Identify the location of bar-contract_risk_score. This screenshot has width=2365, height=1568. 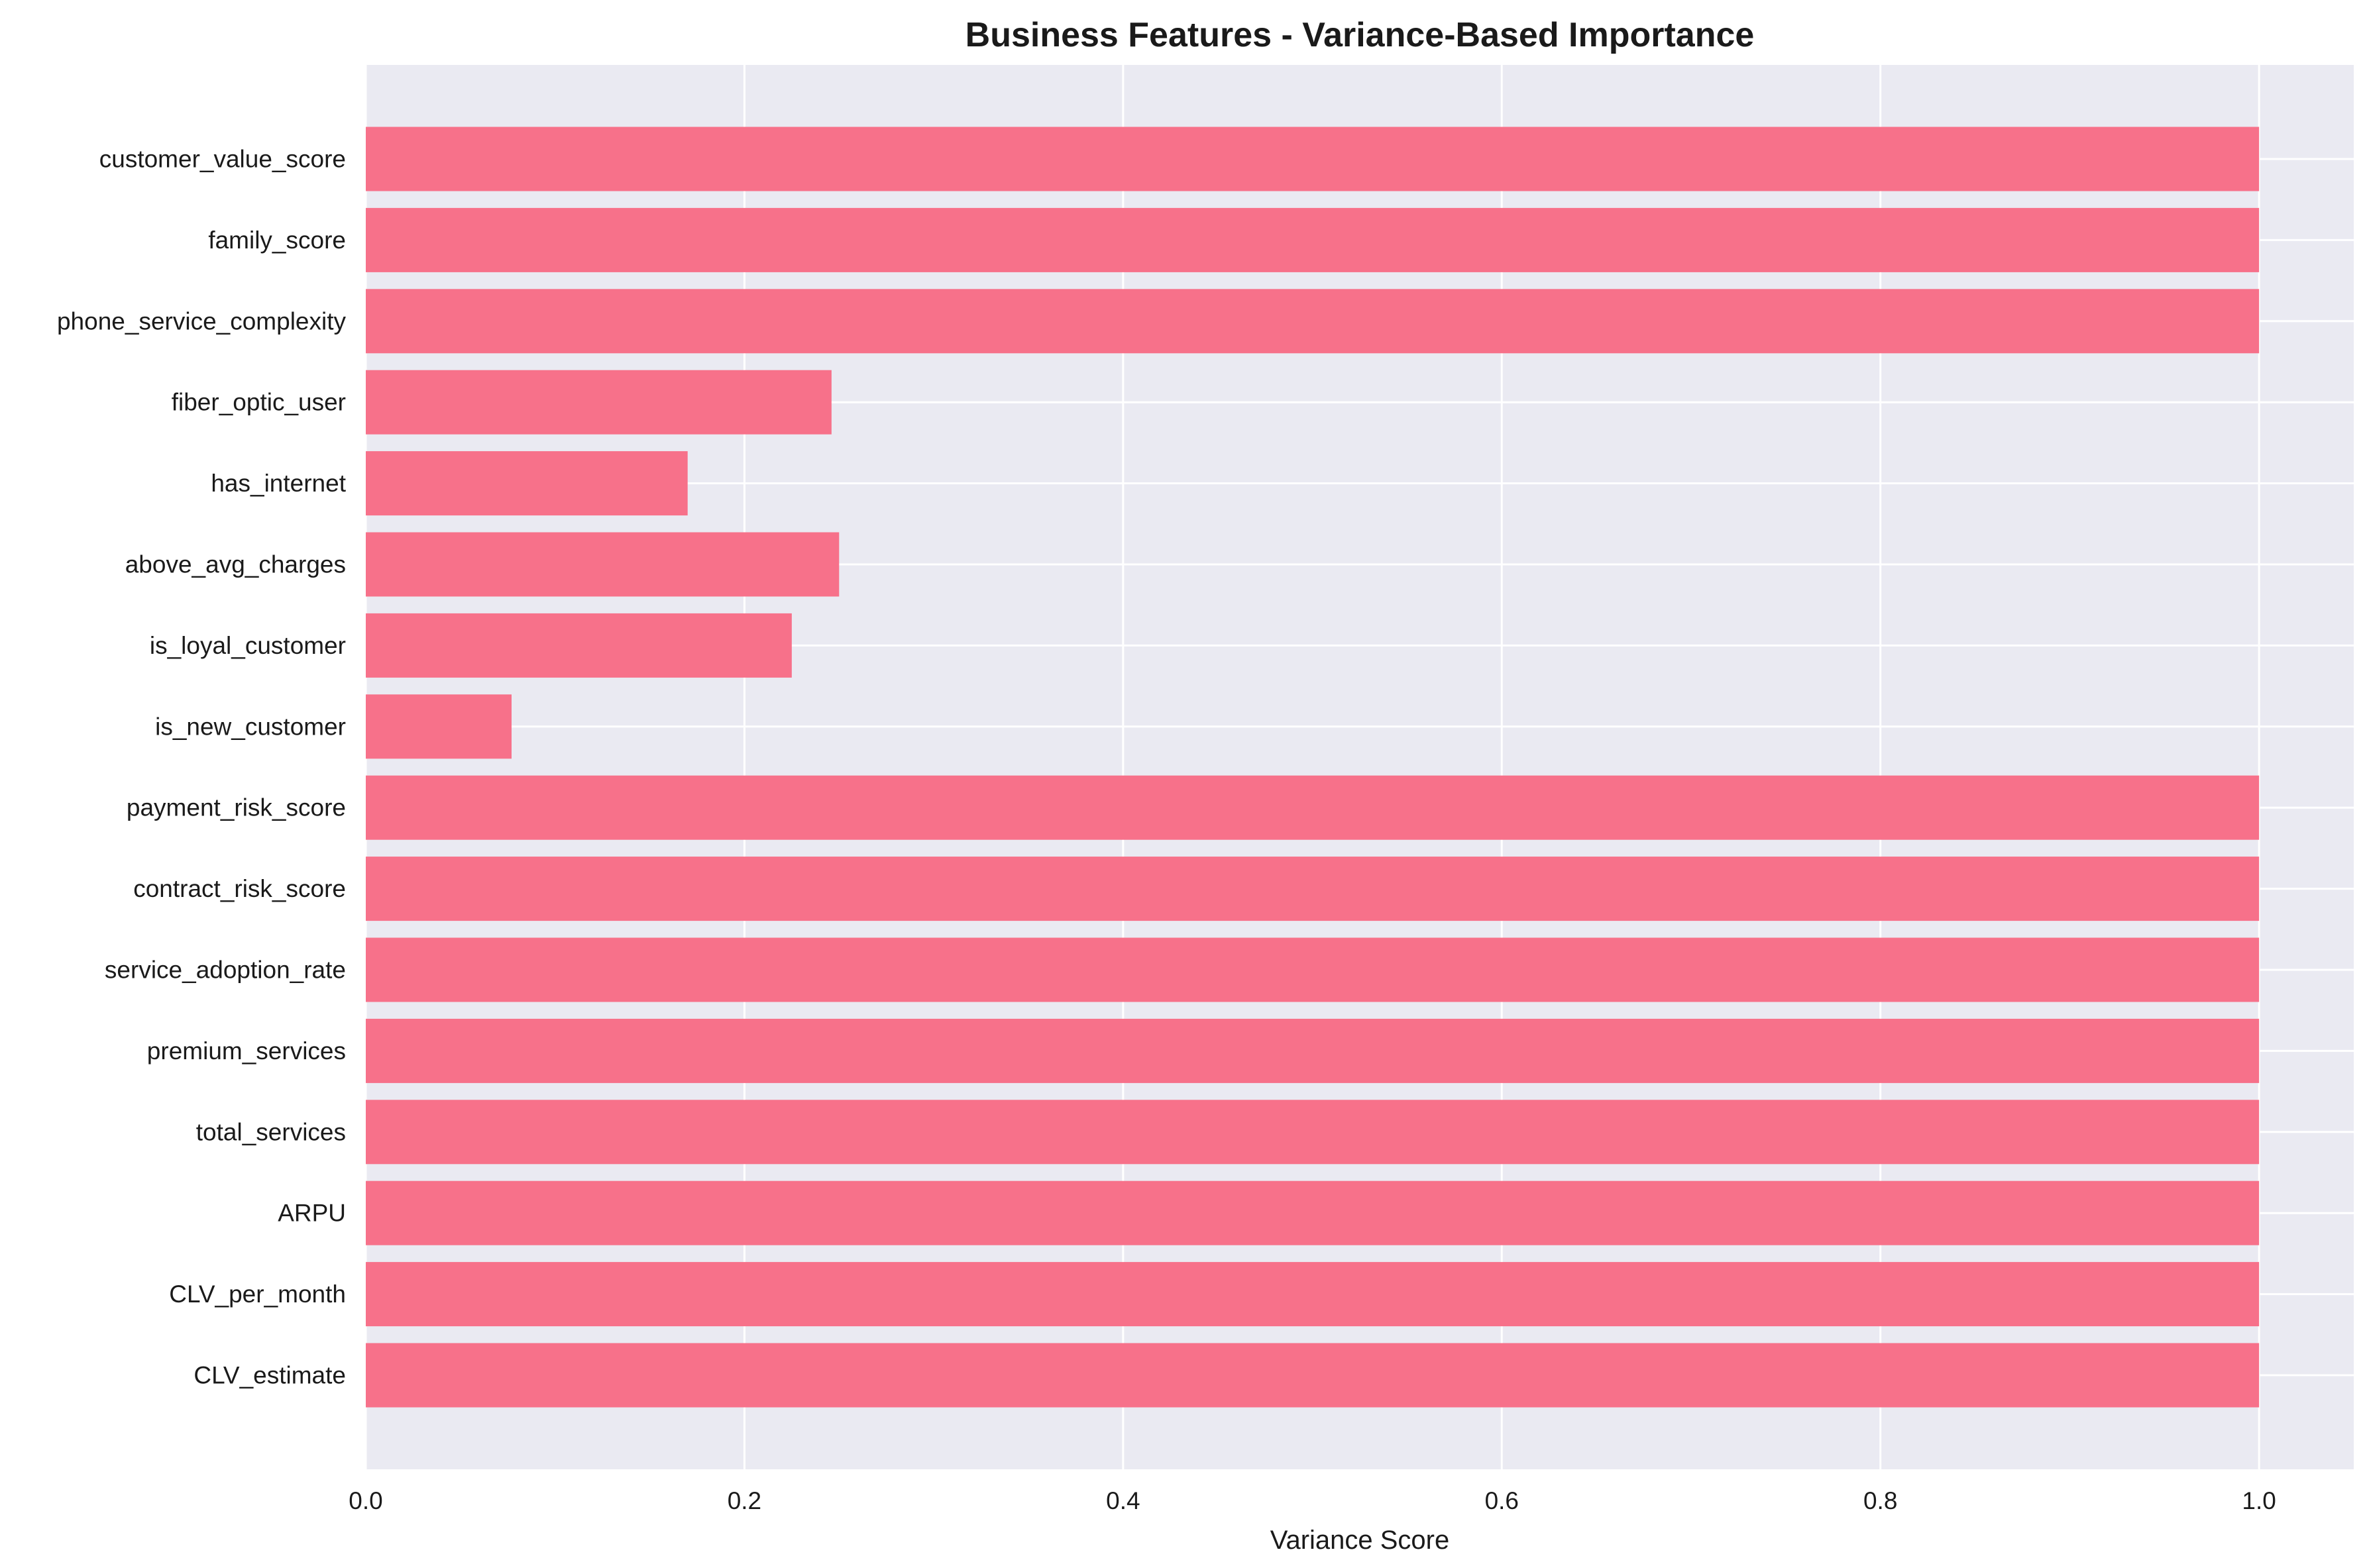
(1313, 889).